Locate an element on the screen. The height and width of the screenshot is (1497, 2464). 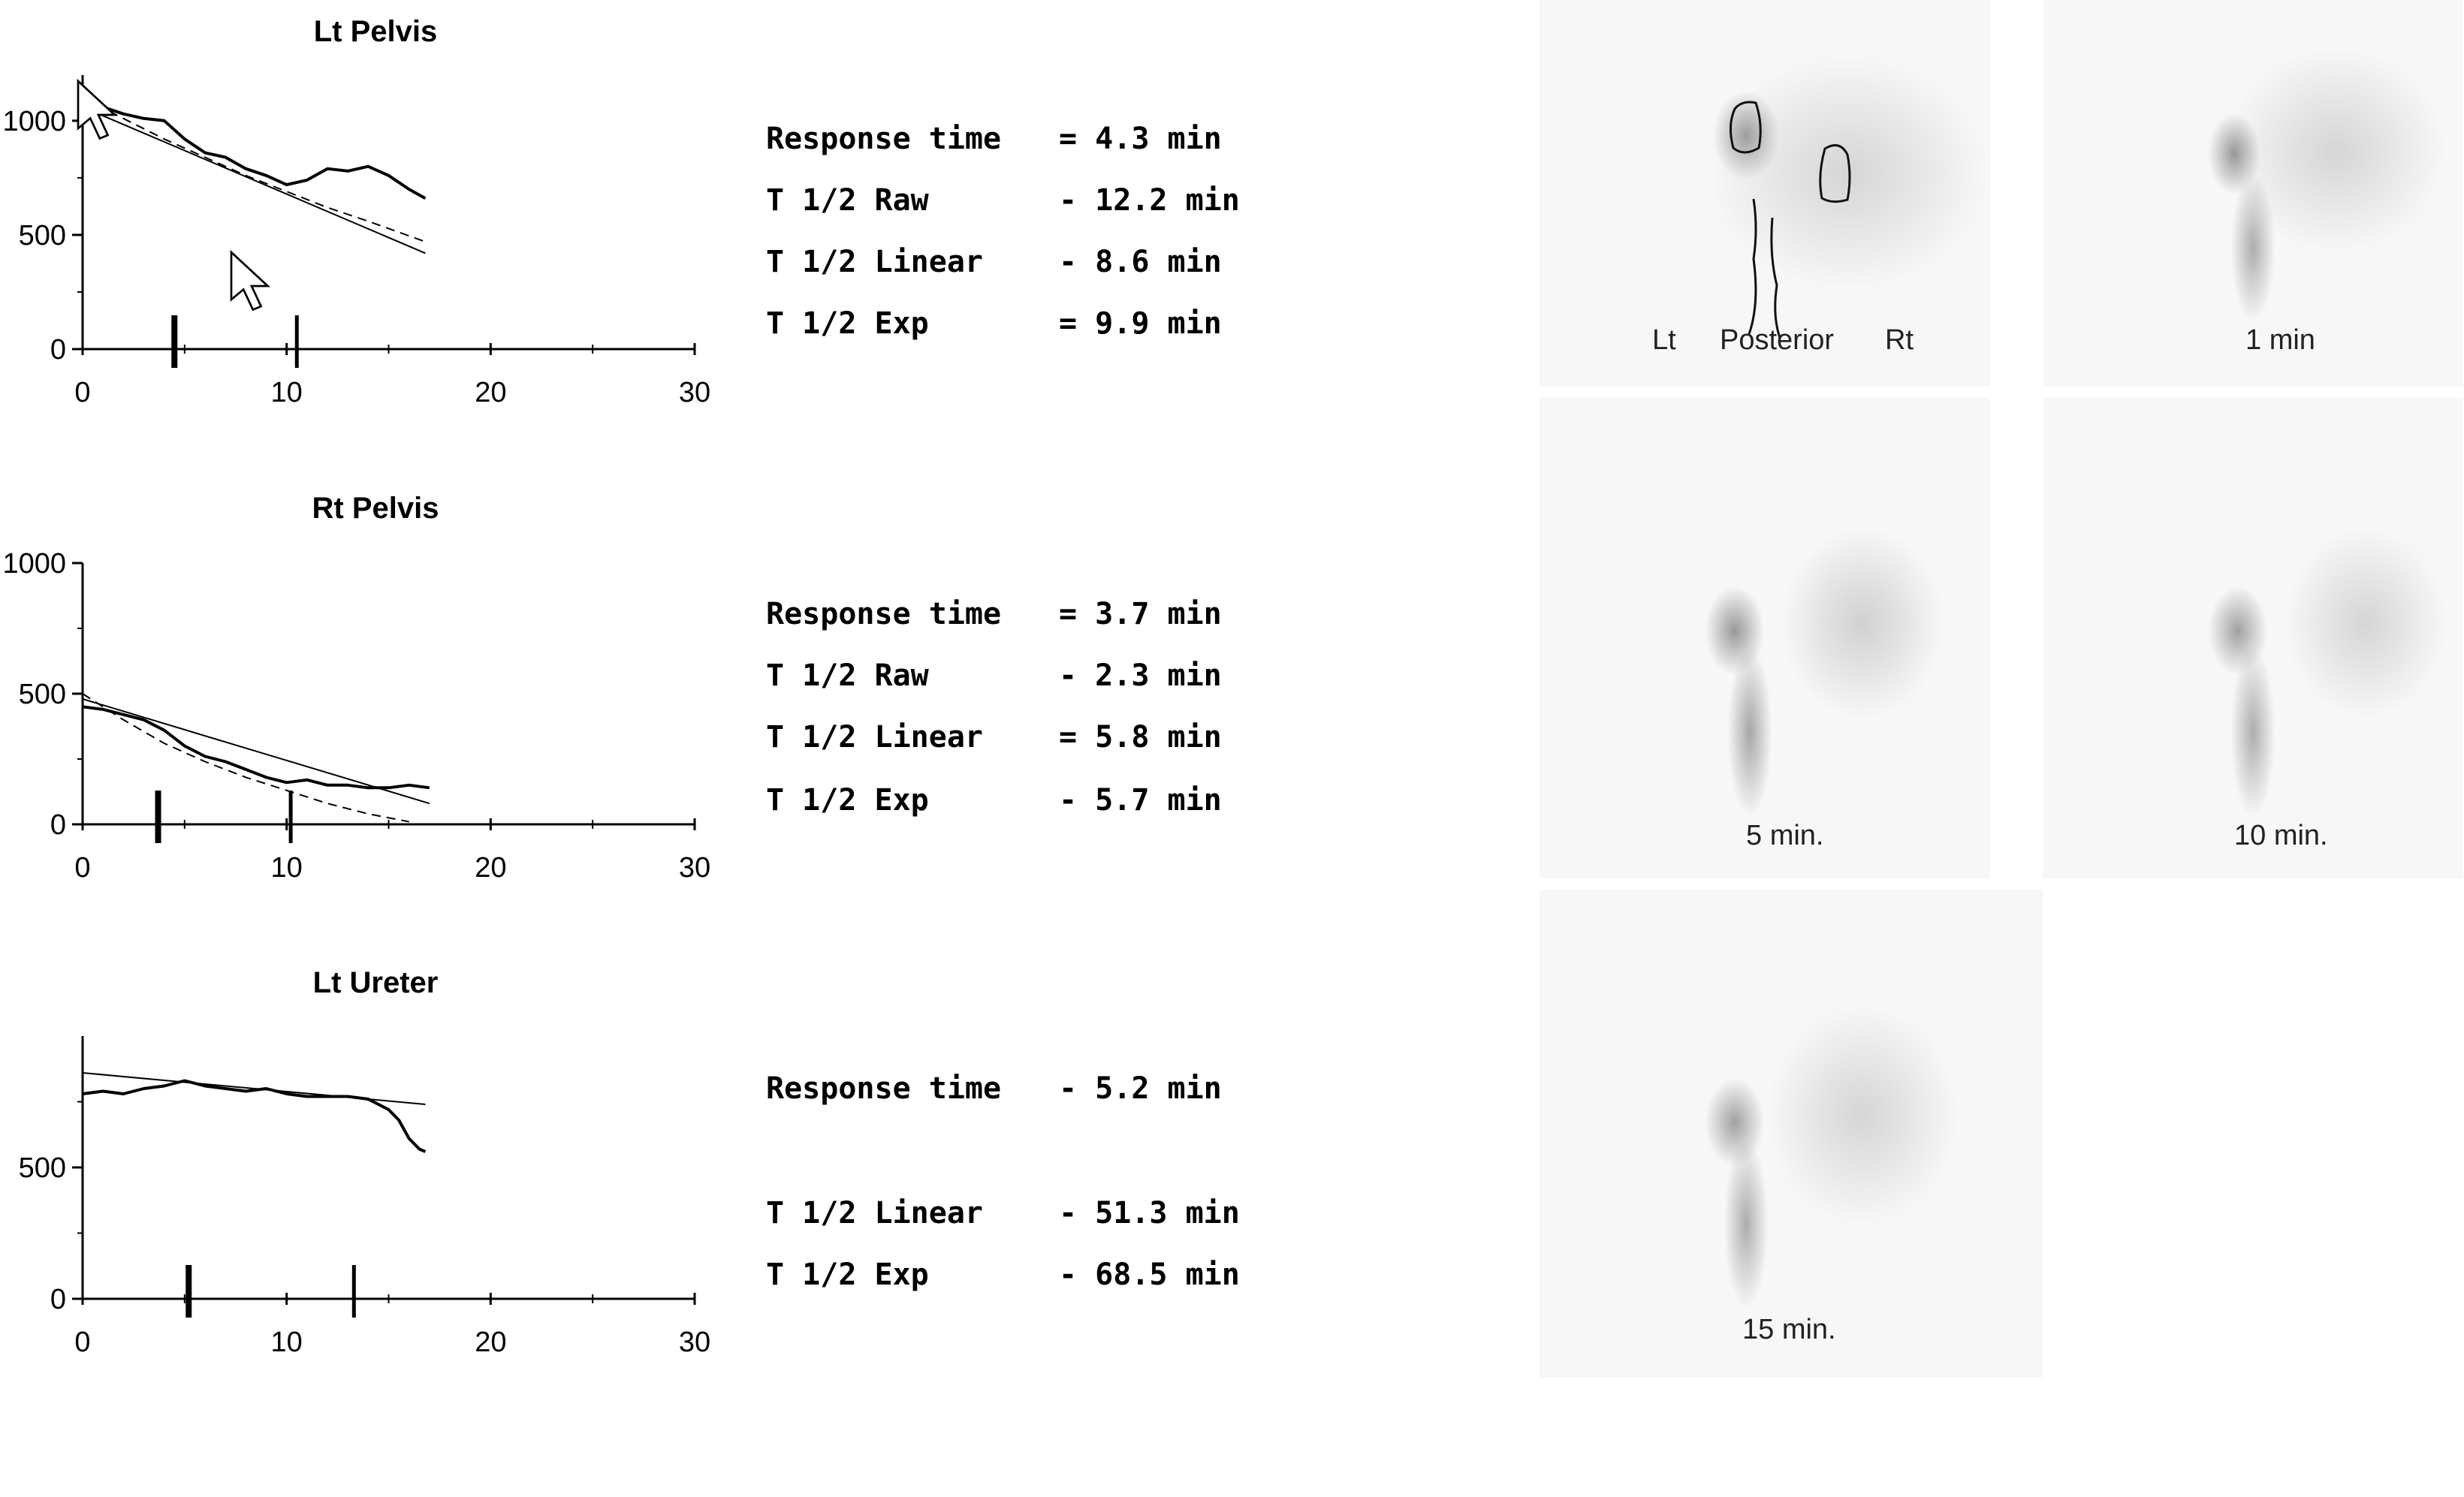
chart-title: Lt Pelvis is located at coordinates (376, 31).